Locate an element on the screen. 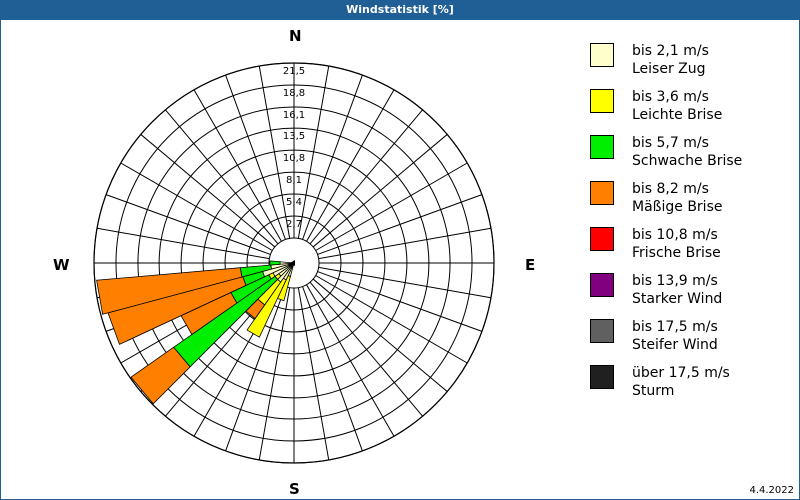  compass-east: E is located at coordinates (530, 265).